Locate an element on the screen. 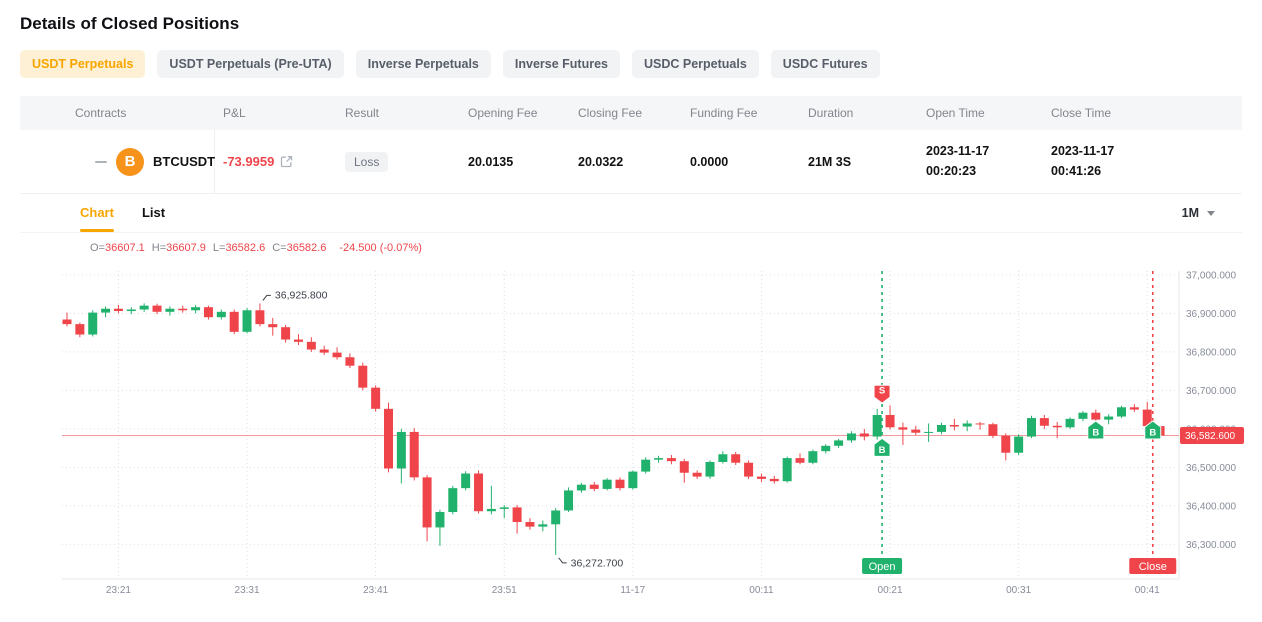 The height and width of the screenshot is (622, 1262). trade-markers: S B B B is located at coordinates (1017, 420).